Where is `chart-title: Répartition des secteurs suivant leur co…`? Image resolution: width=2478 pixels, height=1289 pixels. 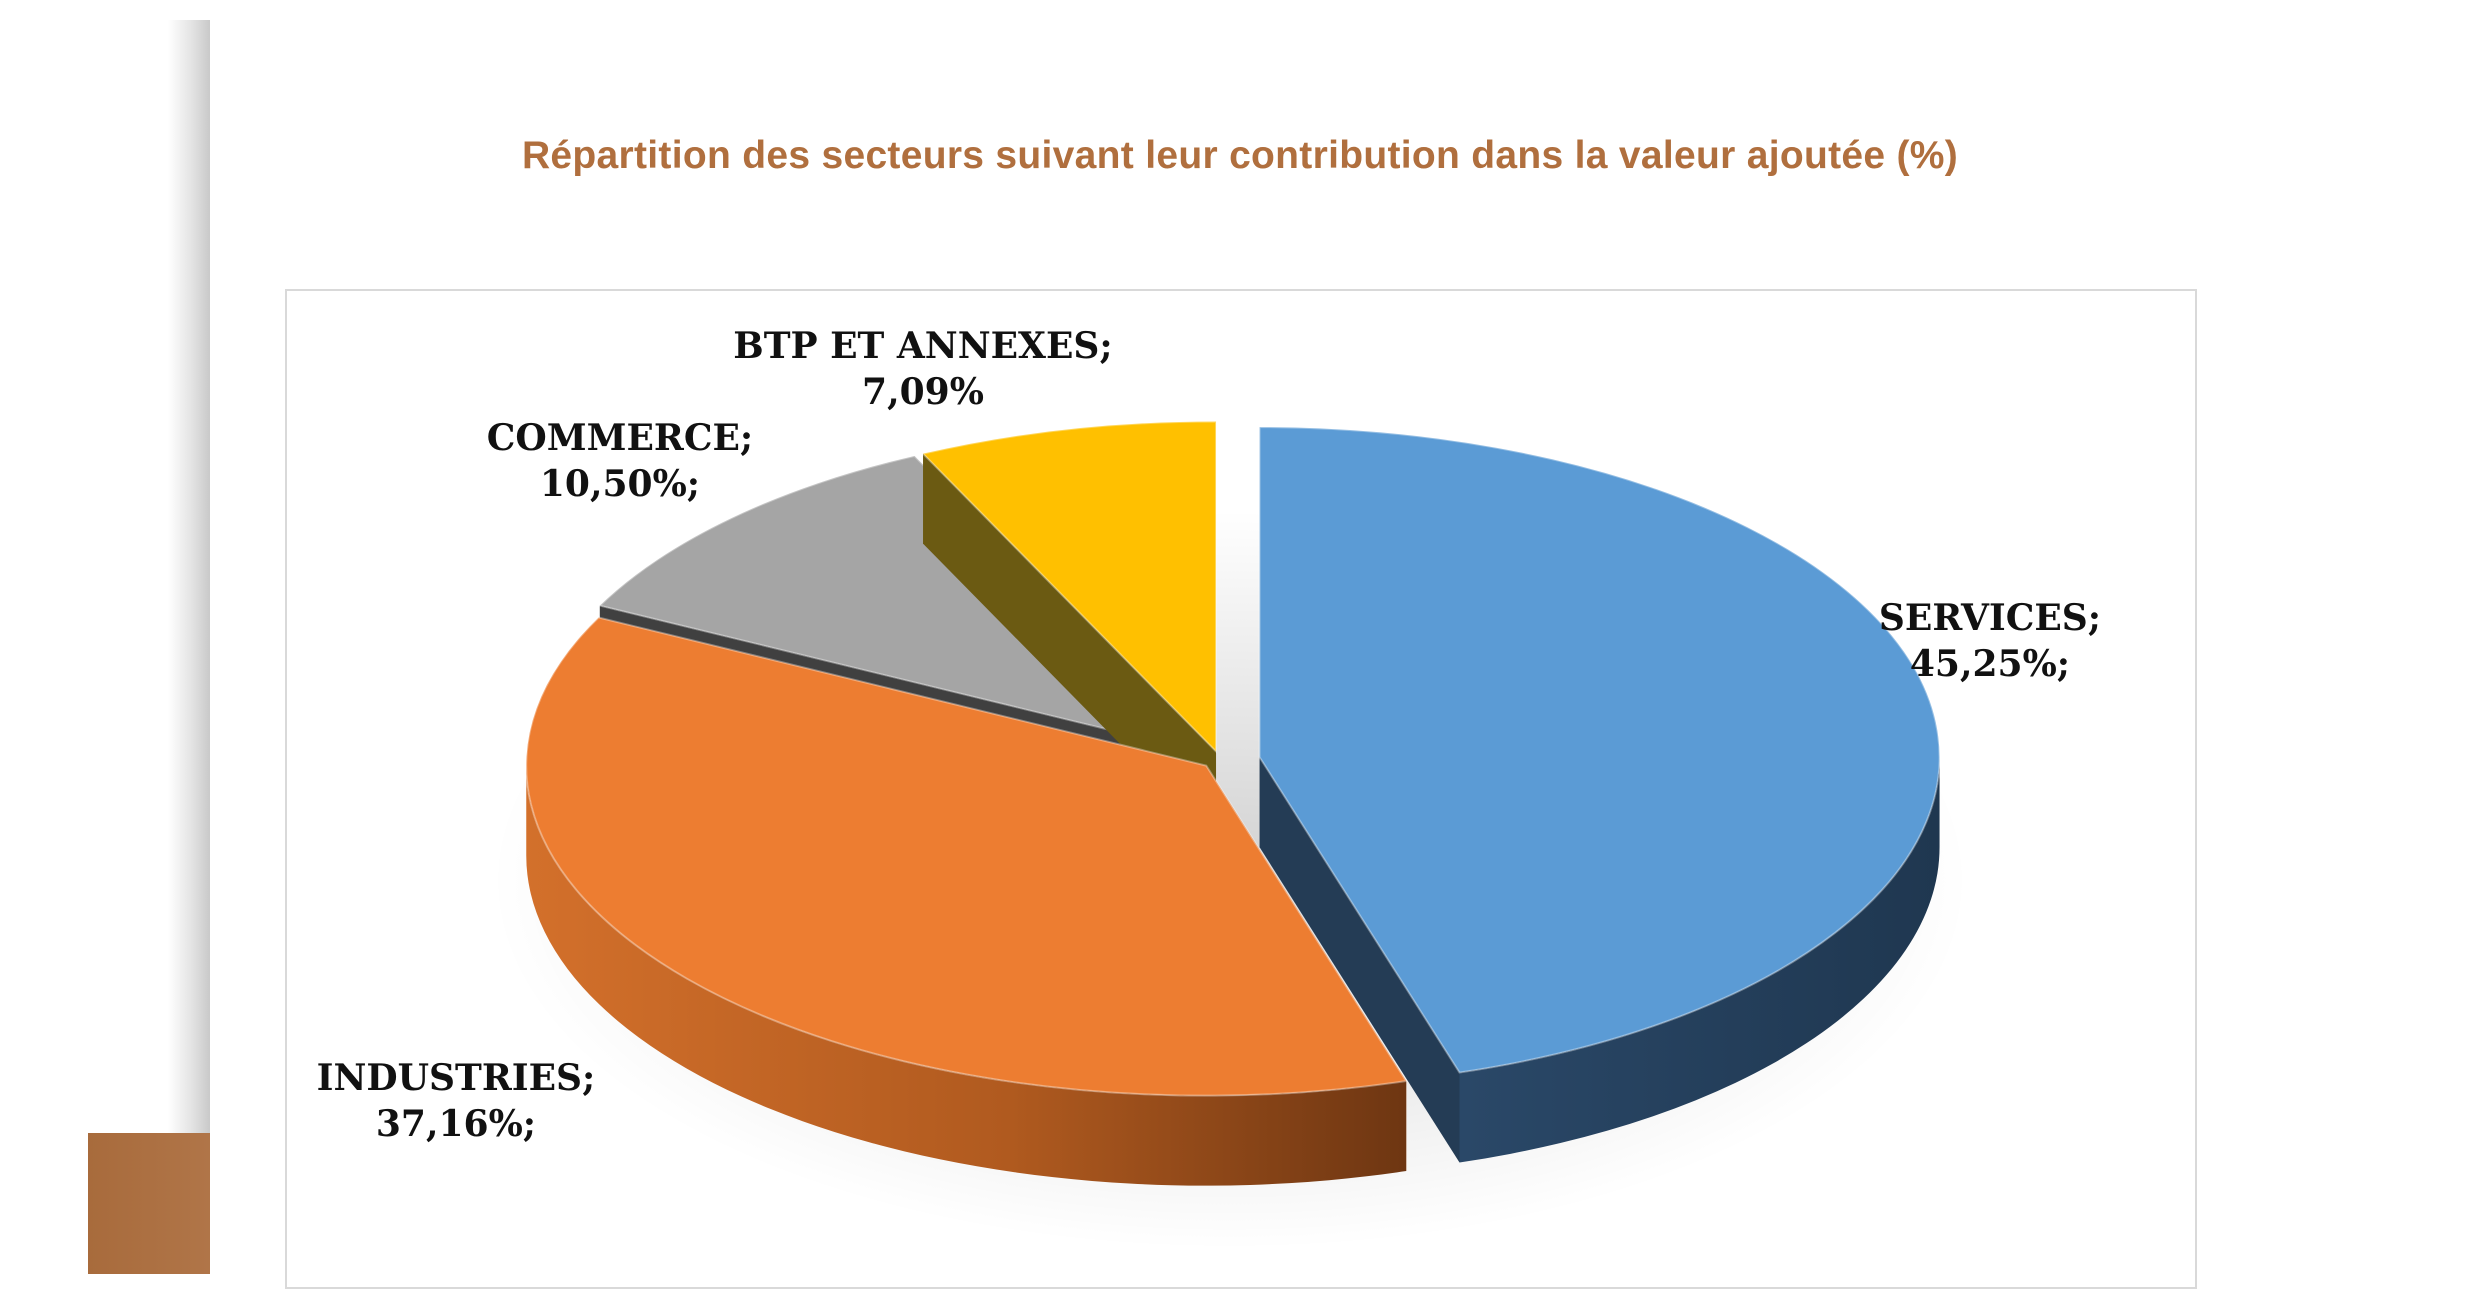 chart-title: Répartition des secteurs suivant leur co… is located at coordinates (1240, 155).